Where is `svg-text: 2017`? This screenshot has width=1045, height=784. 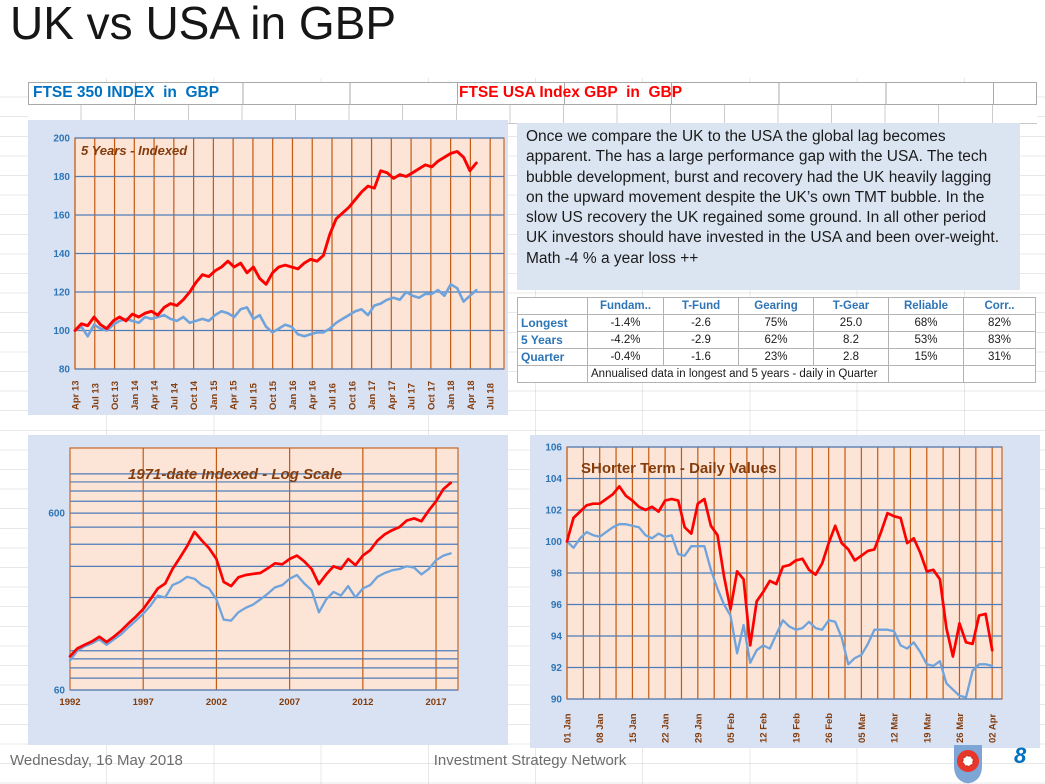 svg-text: 2017 is located at coordinates (435, 702).